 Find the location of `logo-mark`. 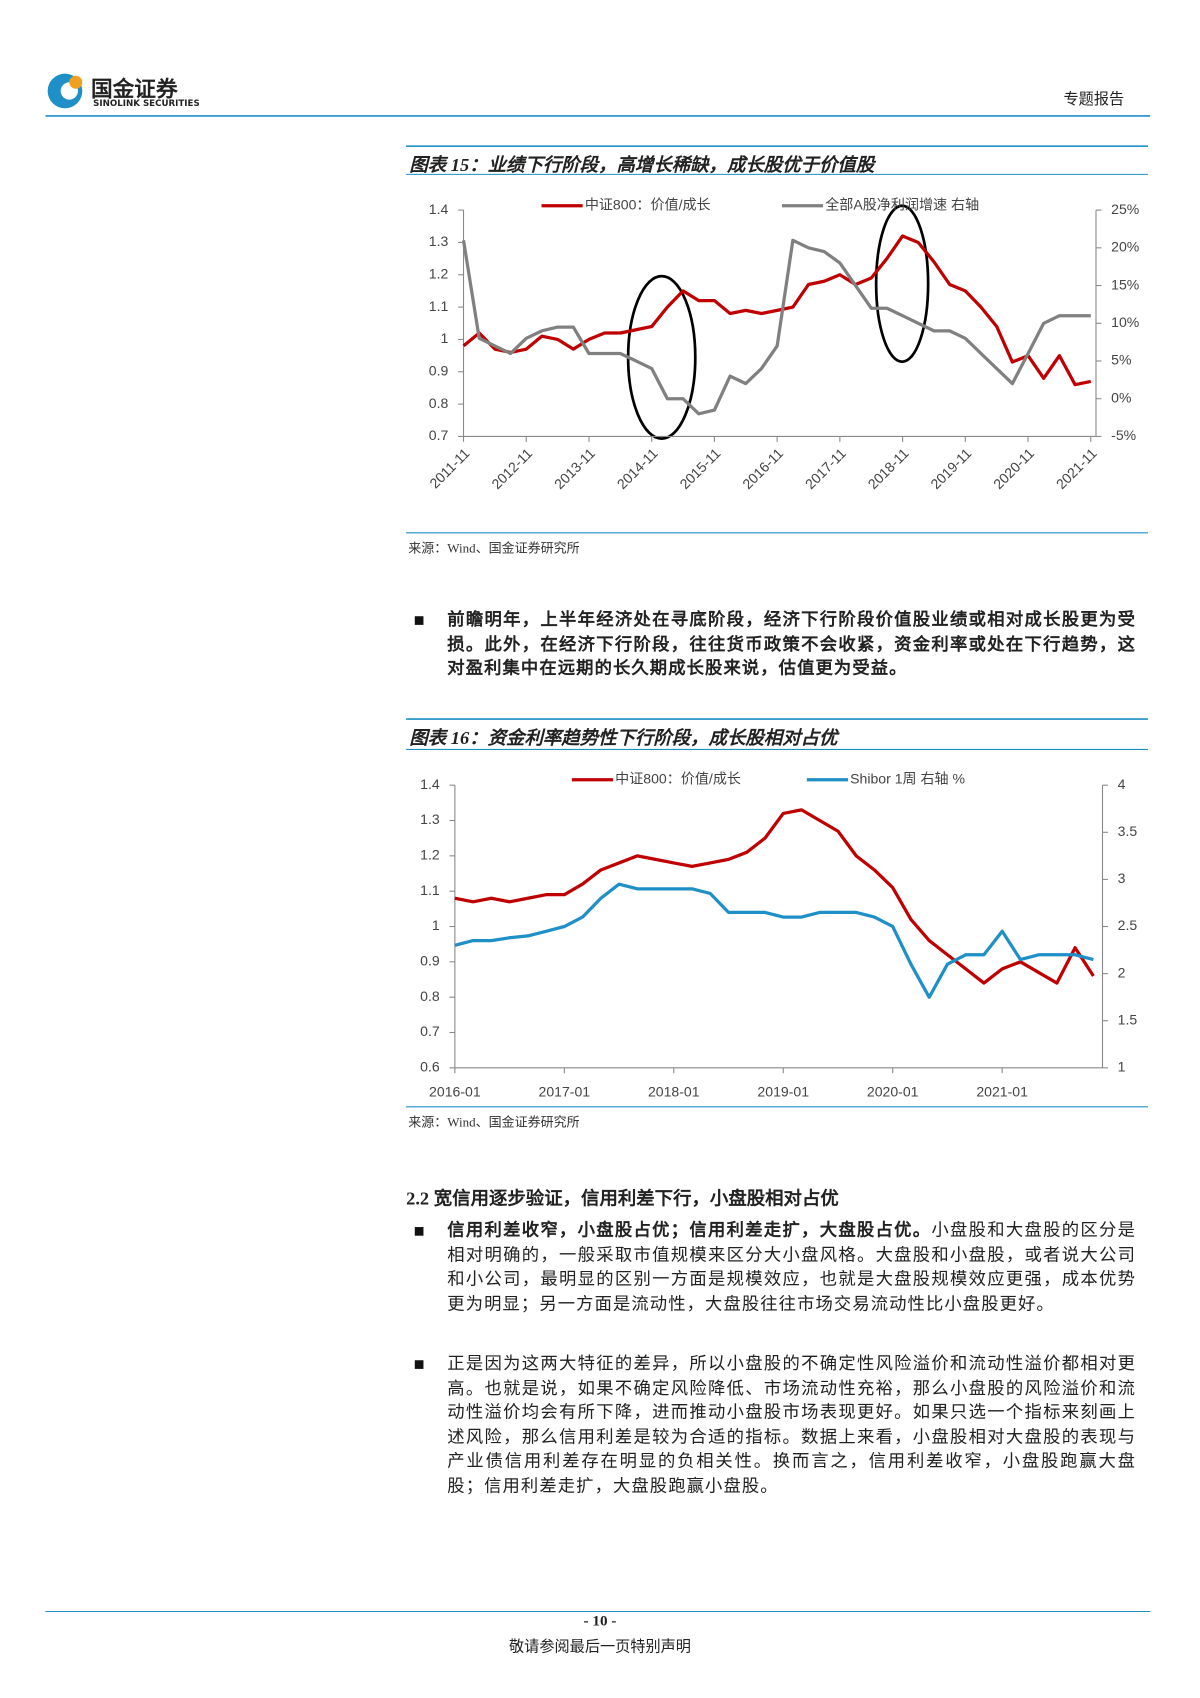

logo-mark is located at coordinates (76, 82).